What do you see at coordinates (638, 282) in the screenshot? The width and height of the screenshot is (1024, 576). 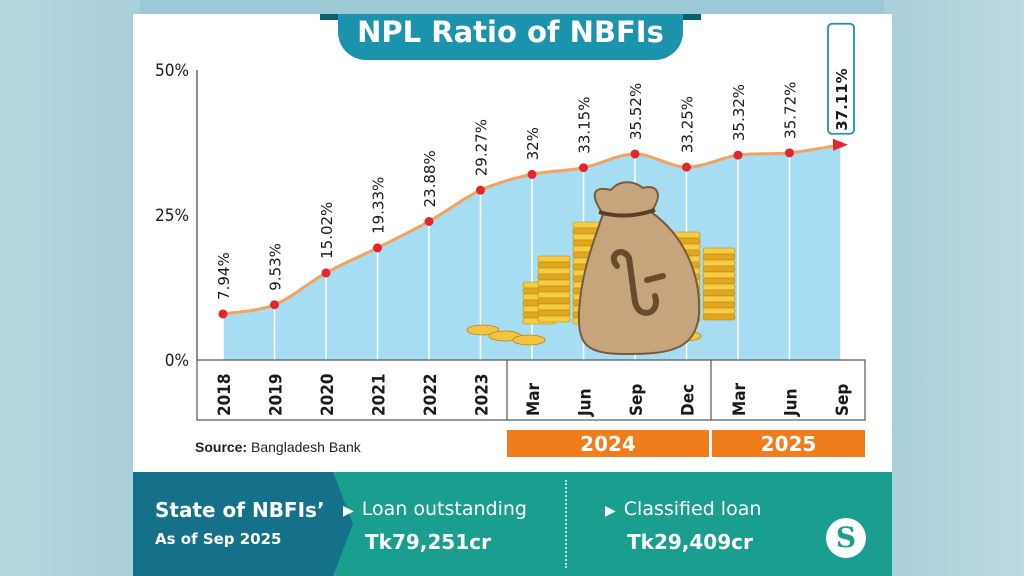 I see `taka-icon` at bounding box center [638, 282].